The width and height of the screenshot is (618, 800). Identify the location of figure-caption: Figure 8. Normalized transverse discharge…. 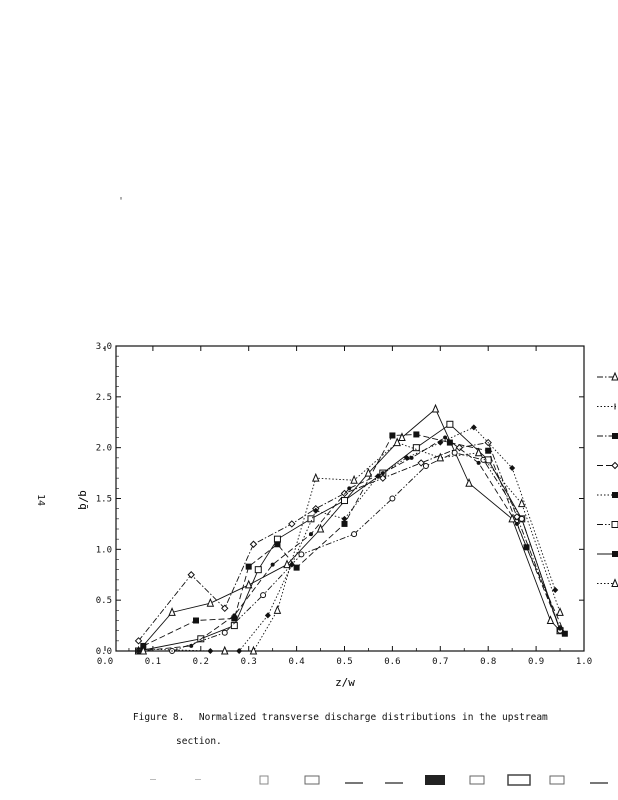
(340, 736).